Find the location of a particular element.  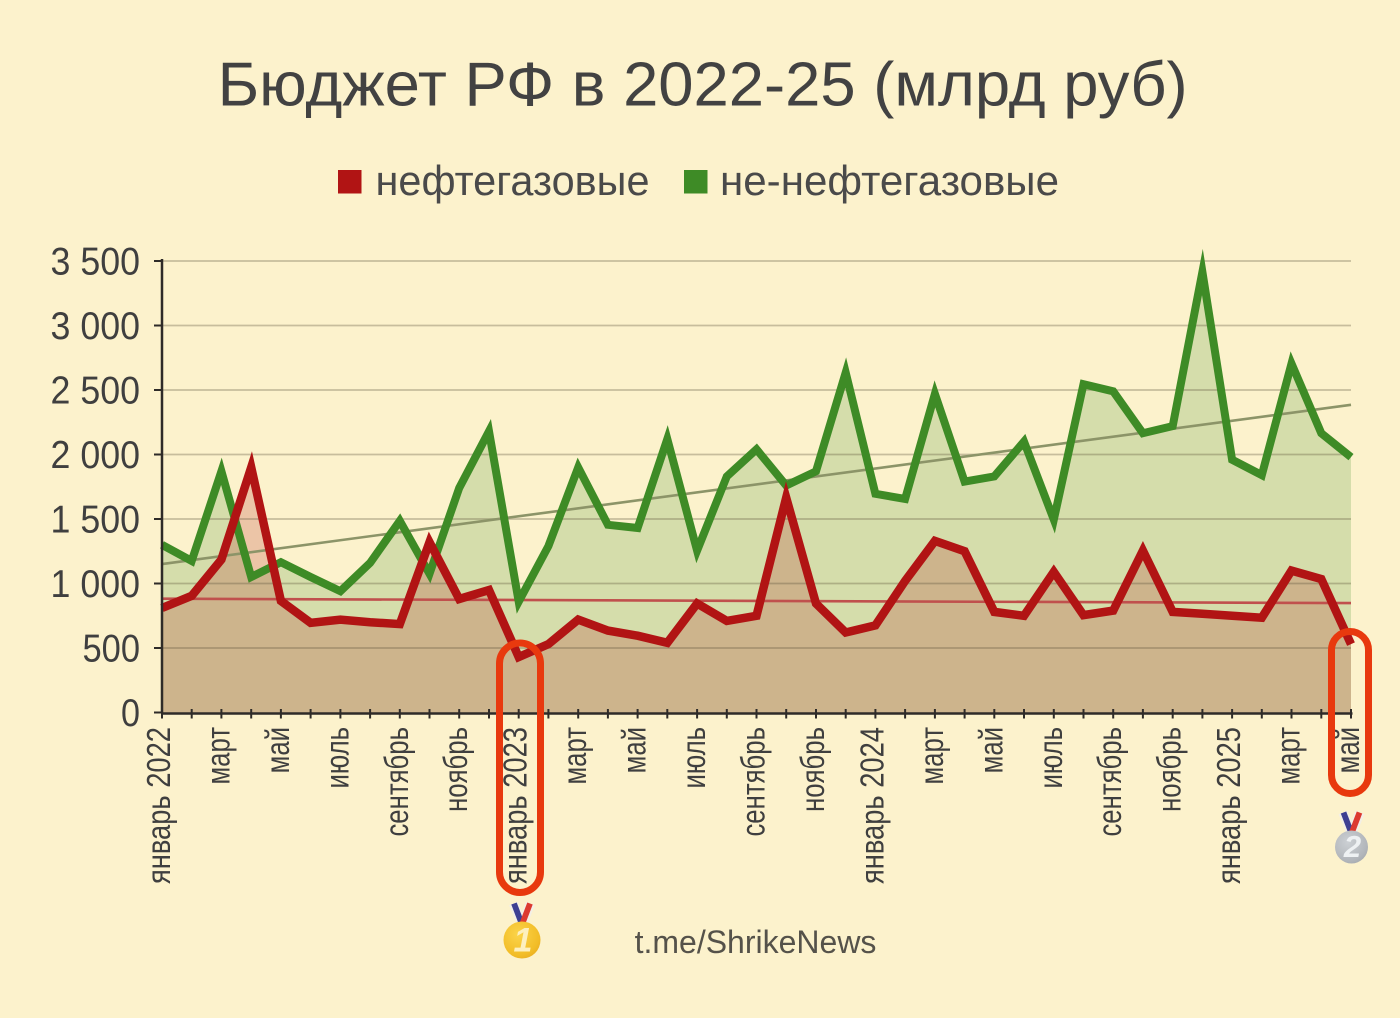

svg-text: 1 000 is located at coordinates (96, 584).